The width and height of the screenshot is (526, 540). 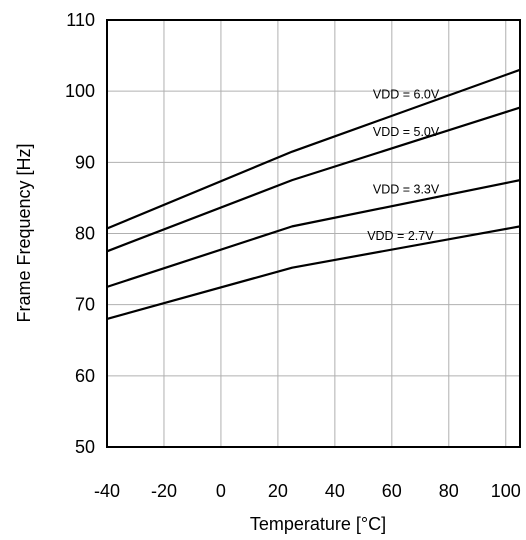 What do you see at coordinates (221, 491) in the screenshot?
I see `x-tick-label: 0` at bounding box center [221, 491].